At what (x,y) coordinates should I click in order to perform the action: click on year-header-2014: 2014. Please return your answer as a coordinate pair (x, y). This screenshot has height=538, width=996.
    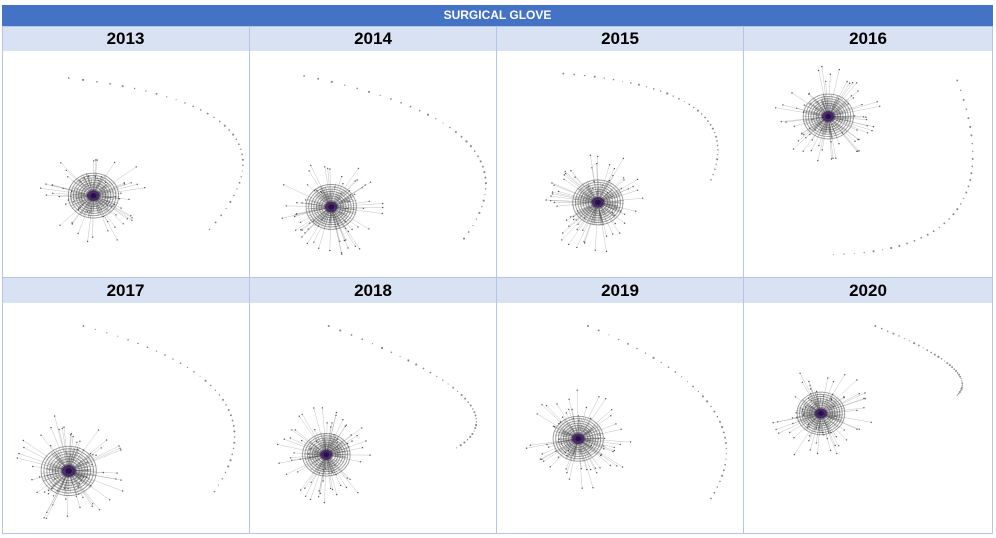
    Looking at the image, I should click on (373, 38).